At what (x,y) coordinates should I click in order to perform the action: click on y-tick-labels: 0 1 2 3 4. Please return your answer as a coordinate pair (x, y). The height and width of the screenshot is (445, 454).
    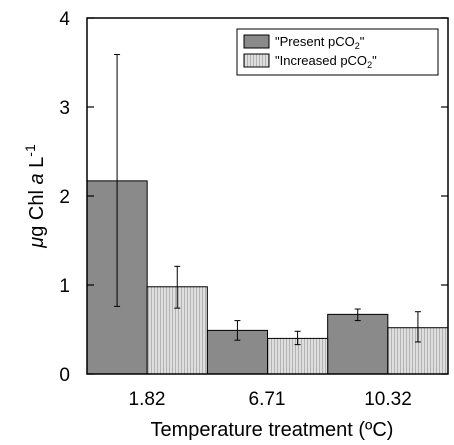
    Looking at the image, I should click on (64, 197).